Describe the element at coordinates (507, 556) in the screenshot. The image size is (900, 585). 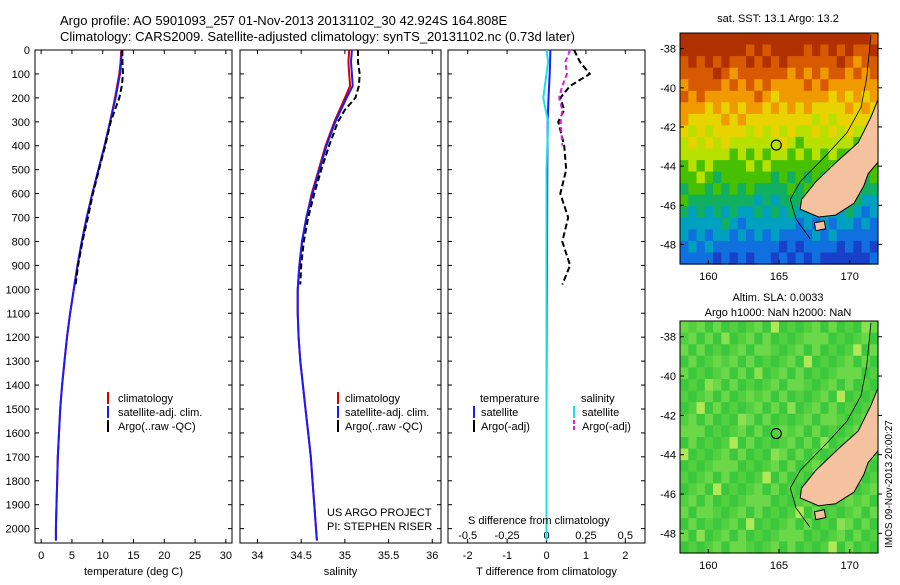
I see `x-tick-label: -1` at that location.